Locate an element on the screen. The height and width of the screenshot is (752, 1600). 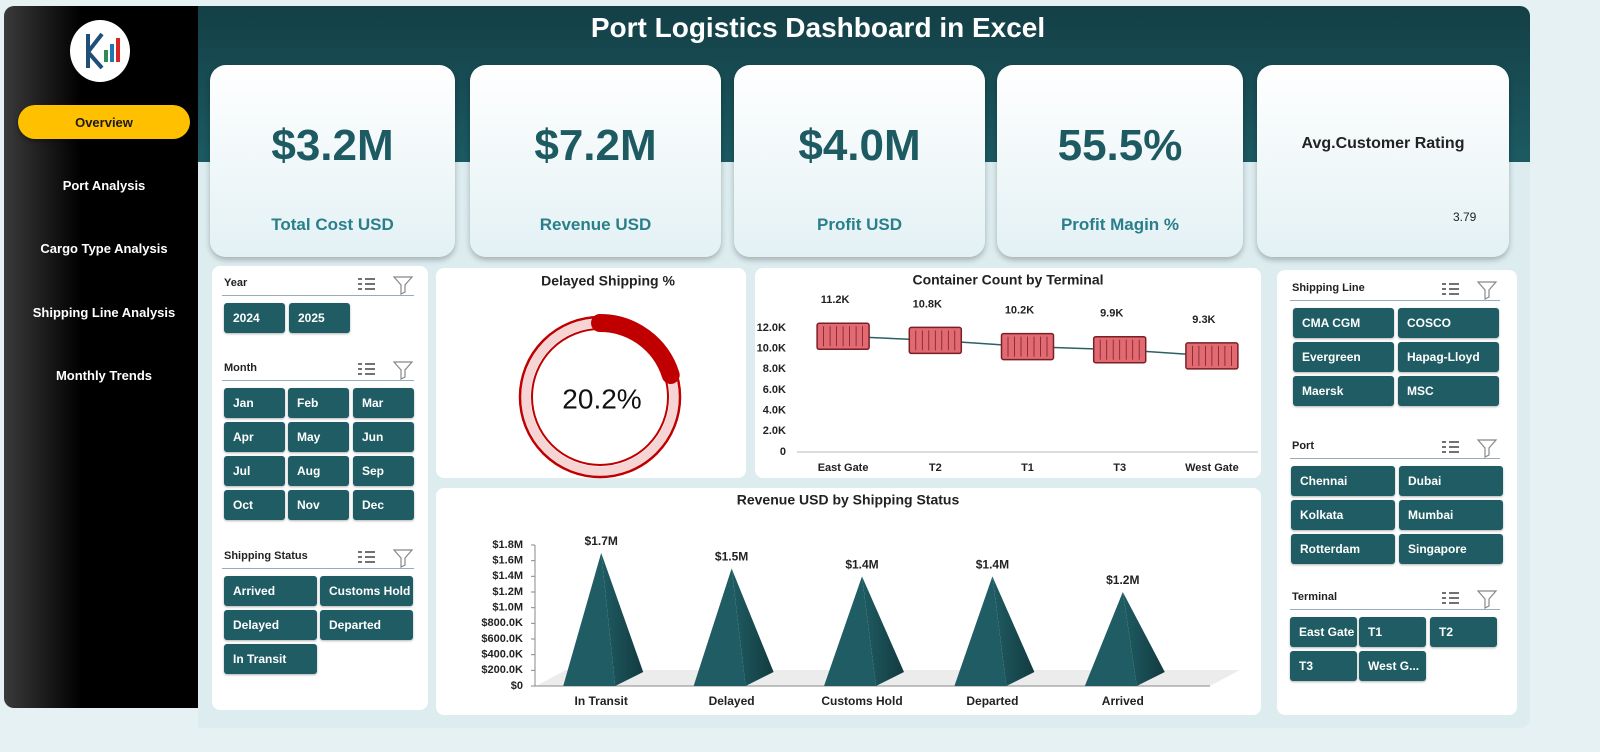
slicer-item: MSC is located at coordinates (1448, 391).